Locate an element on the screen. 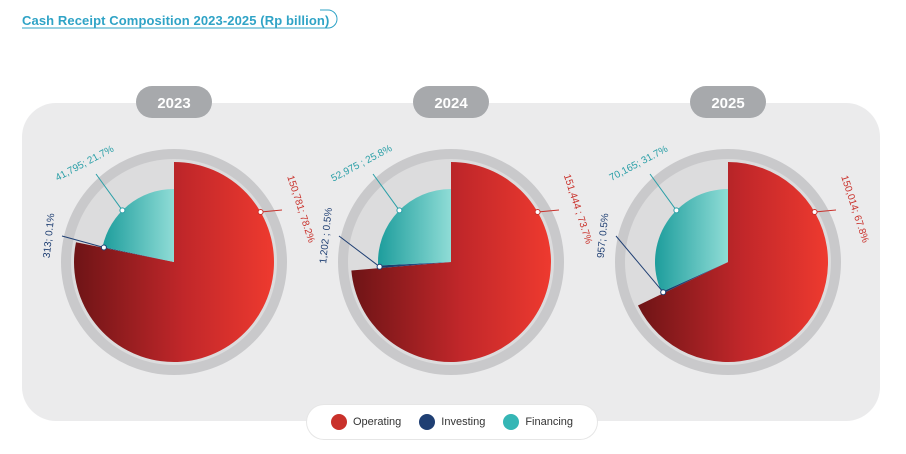 The image size is (906, 454). callout-dot-investing-2024 is located at coordinates (379, 266).